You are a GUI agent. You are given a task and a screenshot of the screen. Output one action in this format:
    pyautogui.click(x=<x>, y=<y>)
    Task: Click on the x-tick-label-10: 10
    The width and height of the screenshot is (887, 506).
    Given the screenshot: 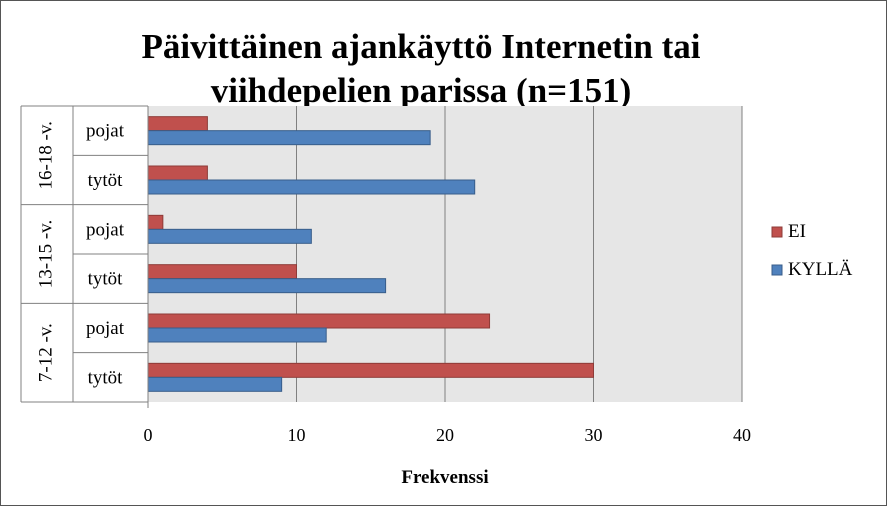 What is the action you would take?
    pyautogui.click(x=297, y=435)
    